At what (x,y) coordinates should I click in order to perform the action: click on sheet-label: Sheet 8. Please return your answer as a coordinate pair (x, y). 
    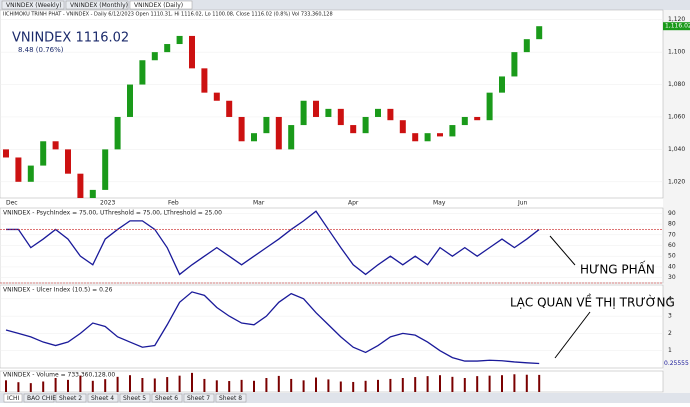
    Looking at the image, I should click on (230, 398).